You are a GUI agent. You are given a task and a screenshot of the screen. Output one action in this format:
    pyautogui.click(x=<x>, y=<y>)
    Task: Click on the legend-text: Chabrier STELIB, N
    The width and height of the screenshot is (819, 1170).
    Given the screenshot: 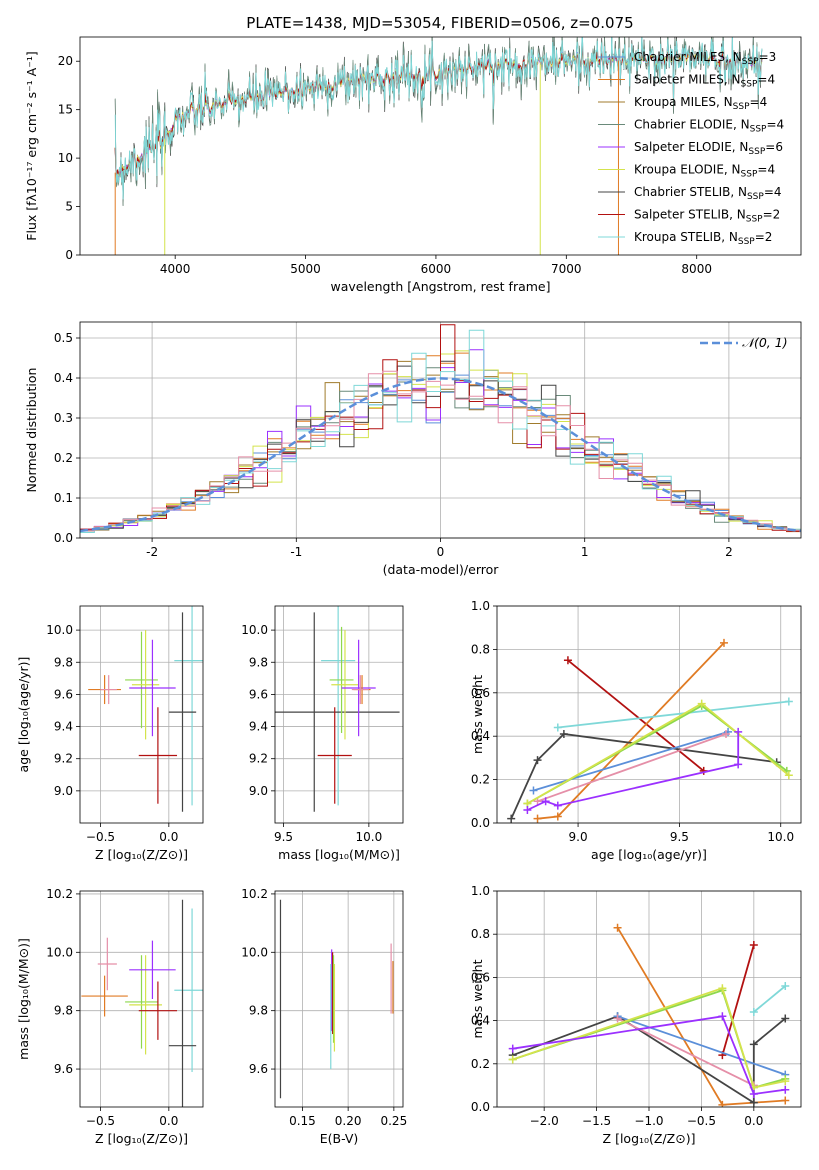 What is the action you would take?
    pyautogui.click(x=690, y=192)
    